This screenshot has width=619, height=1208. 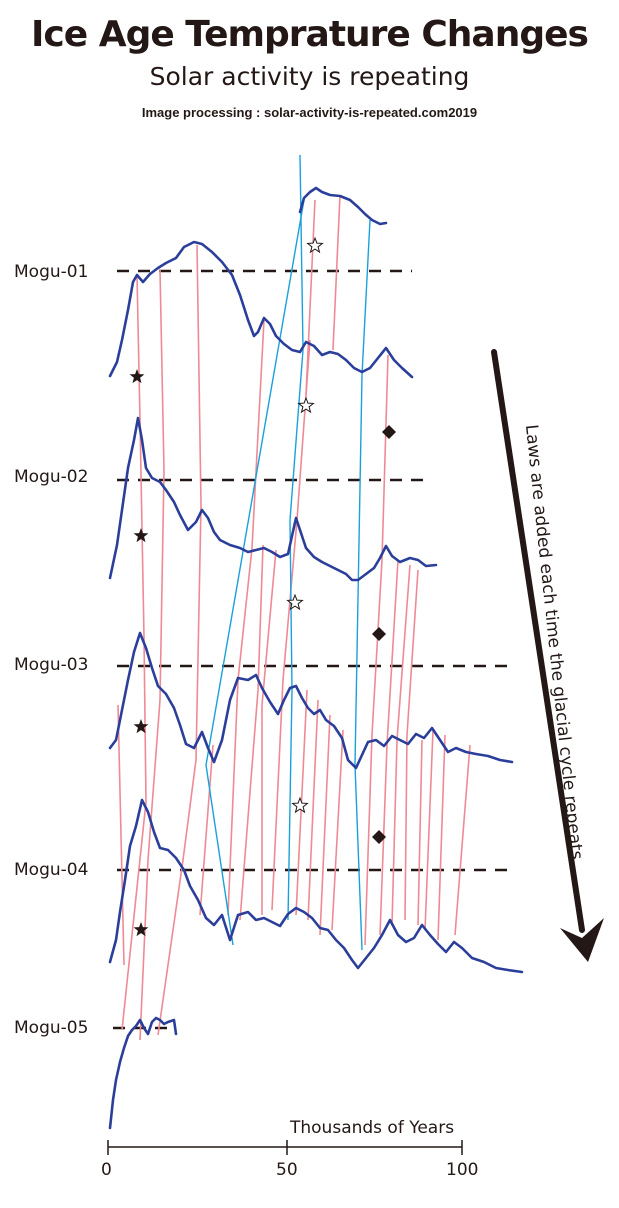 What do you see at coordinates (51, 665) in the screenshot?
I see `curve-label-mogu-03: Mogu-03` at bounding box center [51, 665].